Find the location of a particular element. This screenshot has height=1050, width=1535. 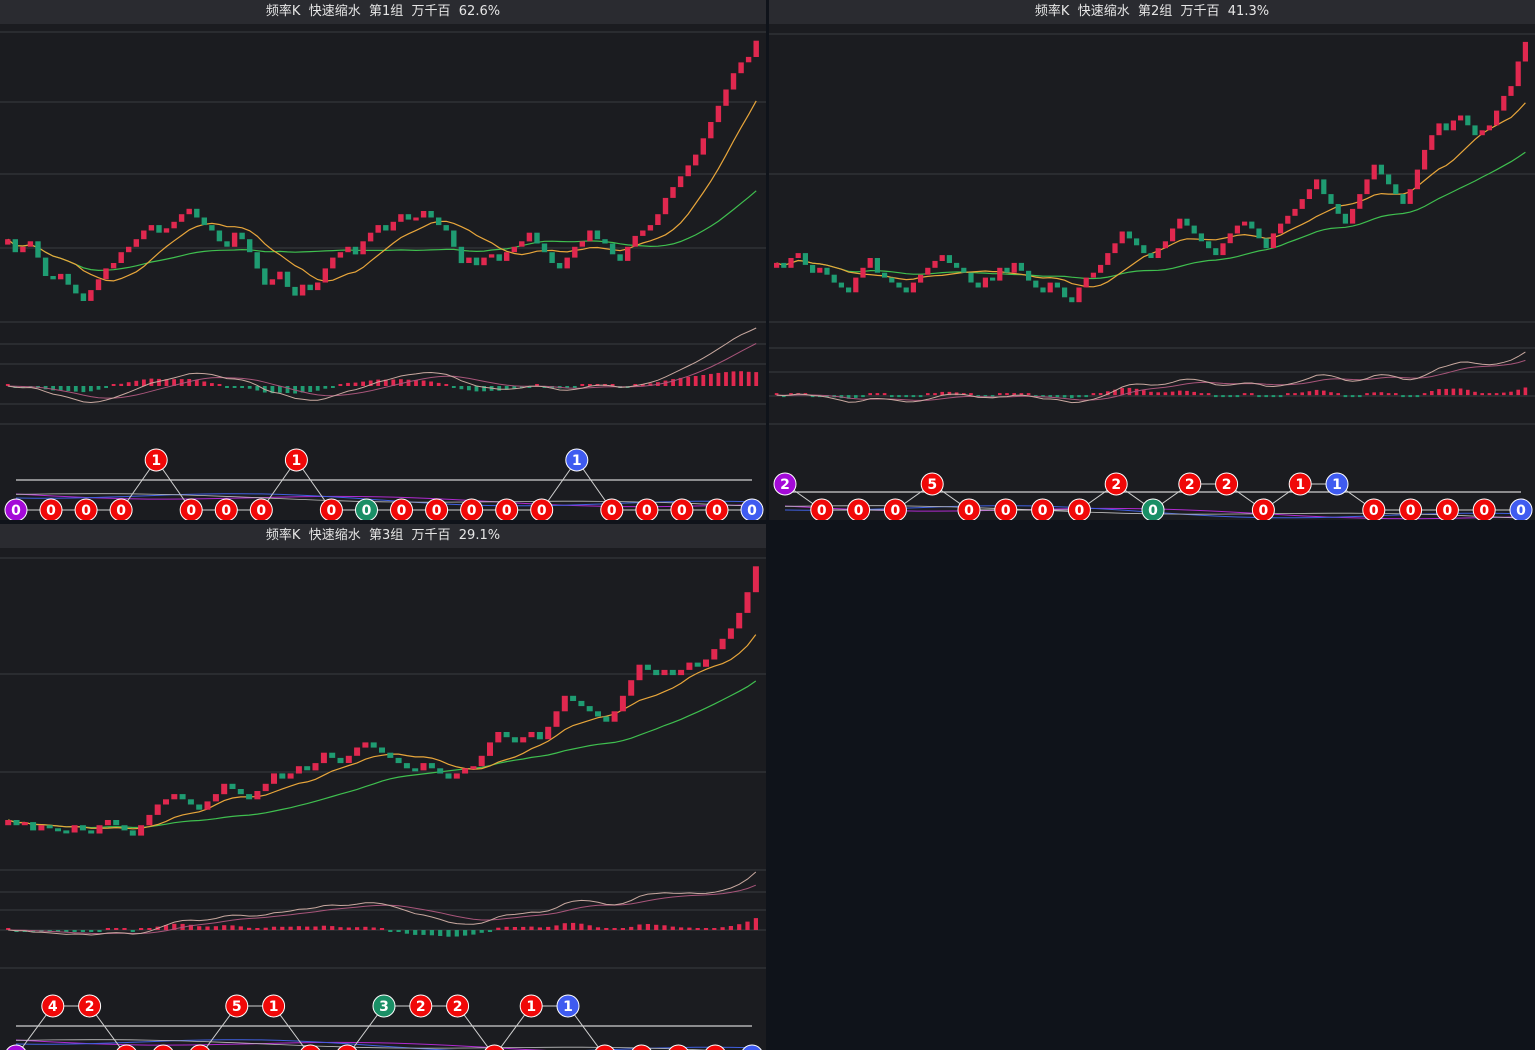

dea-line is located at coordinates (1151, 380).